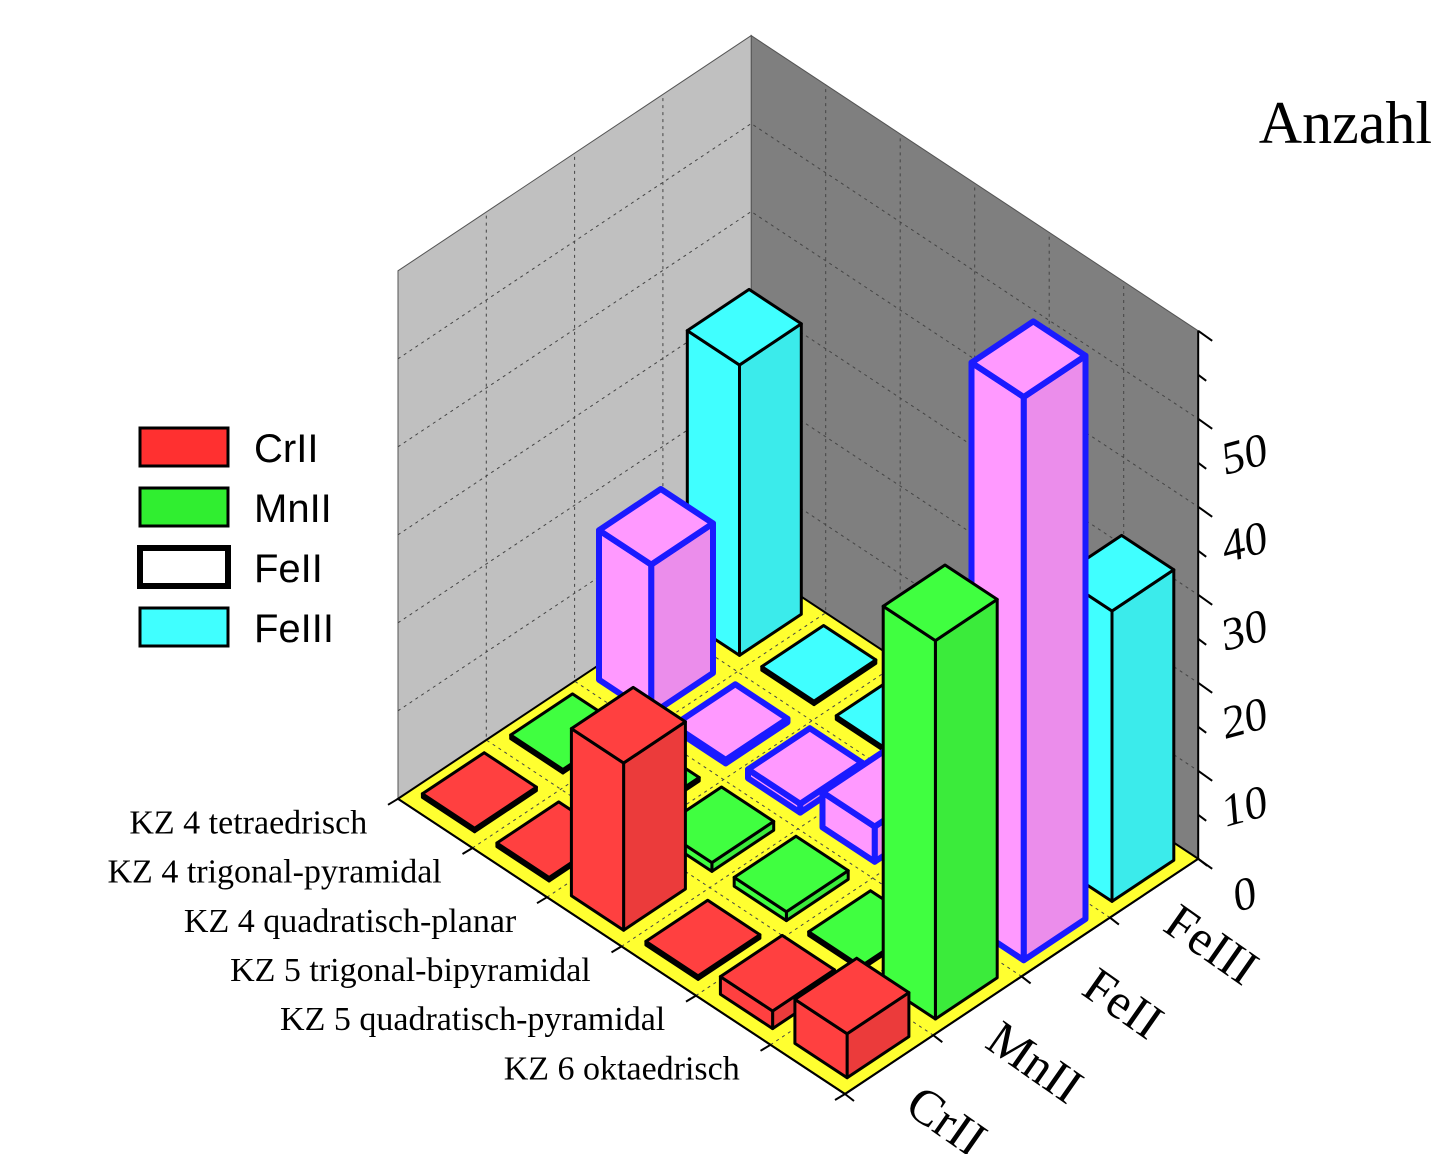  Describe the element at coordinates (947, 1114) in the screenshot. I see `series-label: CrII` at that location.